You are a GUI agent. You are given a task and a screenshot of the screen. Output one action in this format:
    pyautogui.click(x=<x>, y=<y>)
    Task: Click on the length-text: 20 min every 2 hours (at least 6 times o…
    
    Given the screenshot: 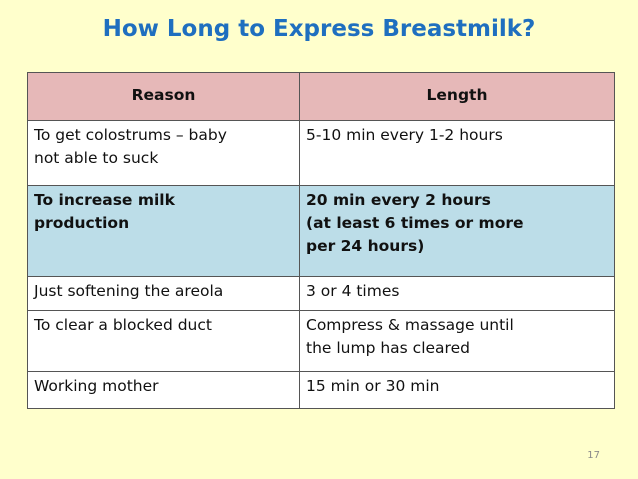 What is the action you would take?
    pyautogui.click(x=415, y=223)
    